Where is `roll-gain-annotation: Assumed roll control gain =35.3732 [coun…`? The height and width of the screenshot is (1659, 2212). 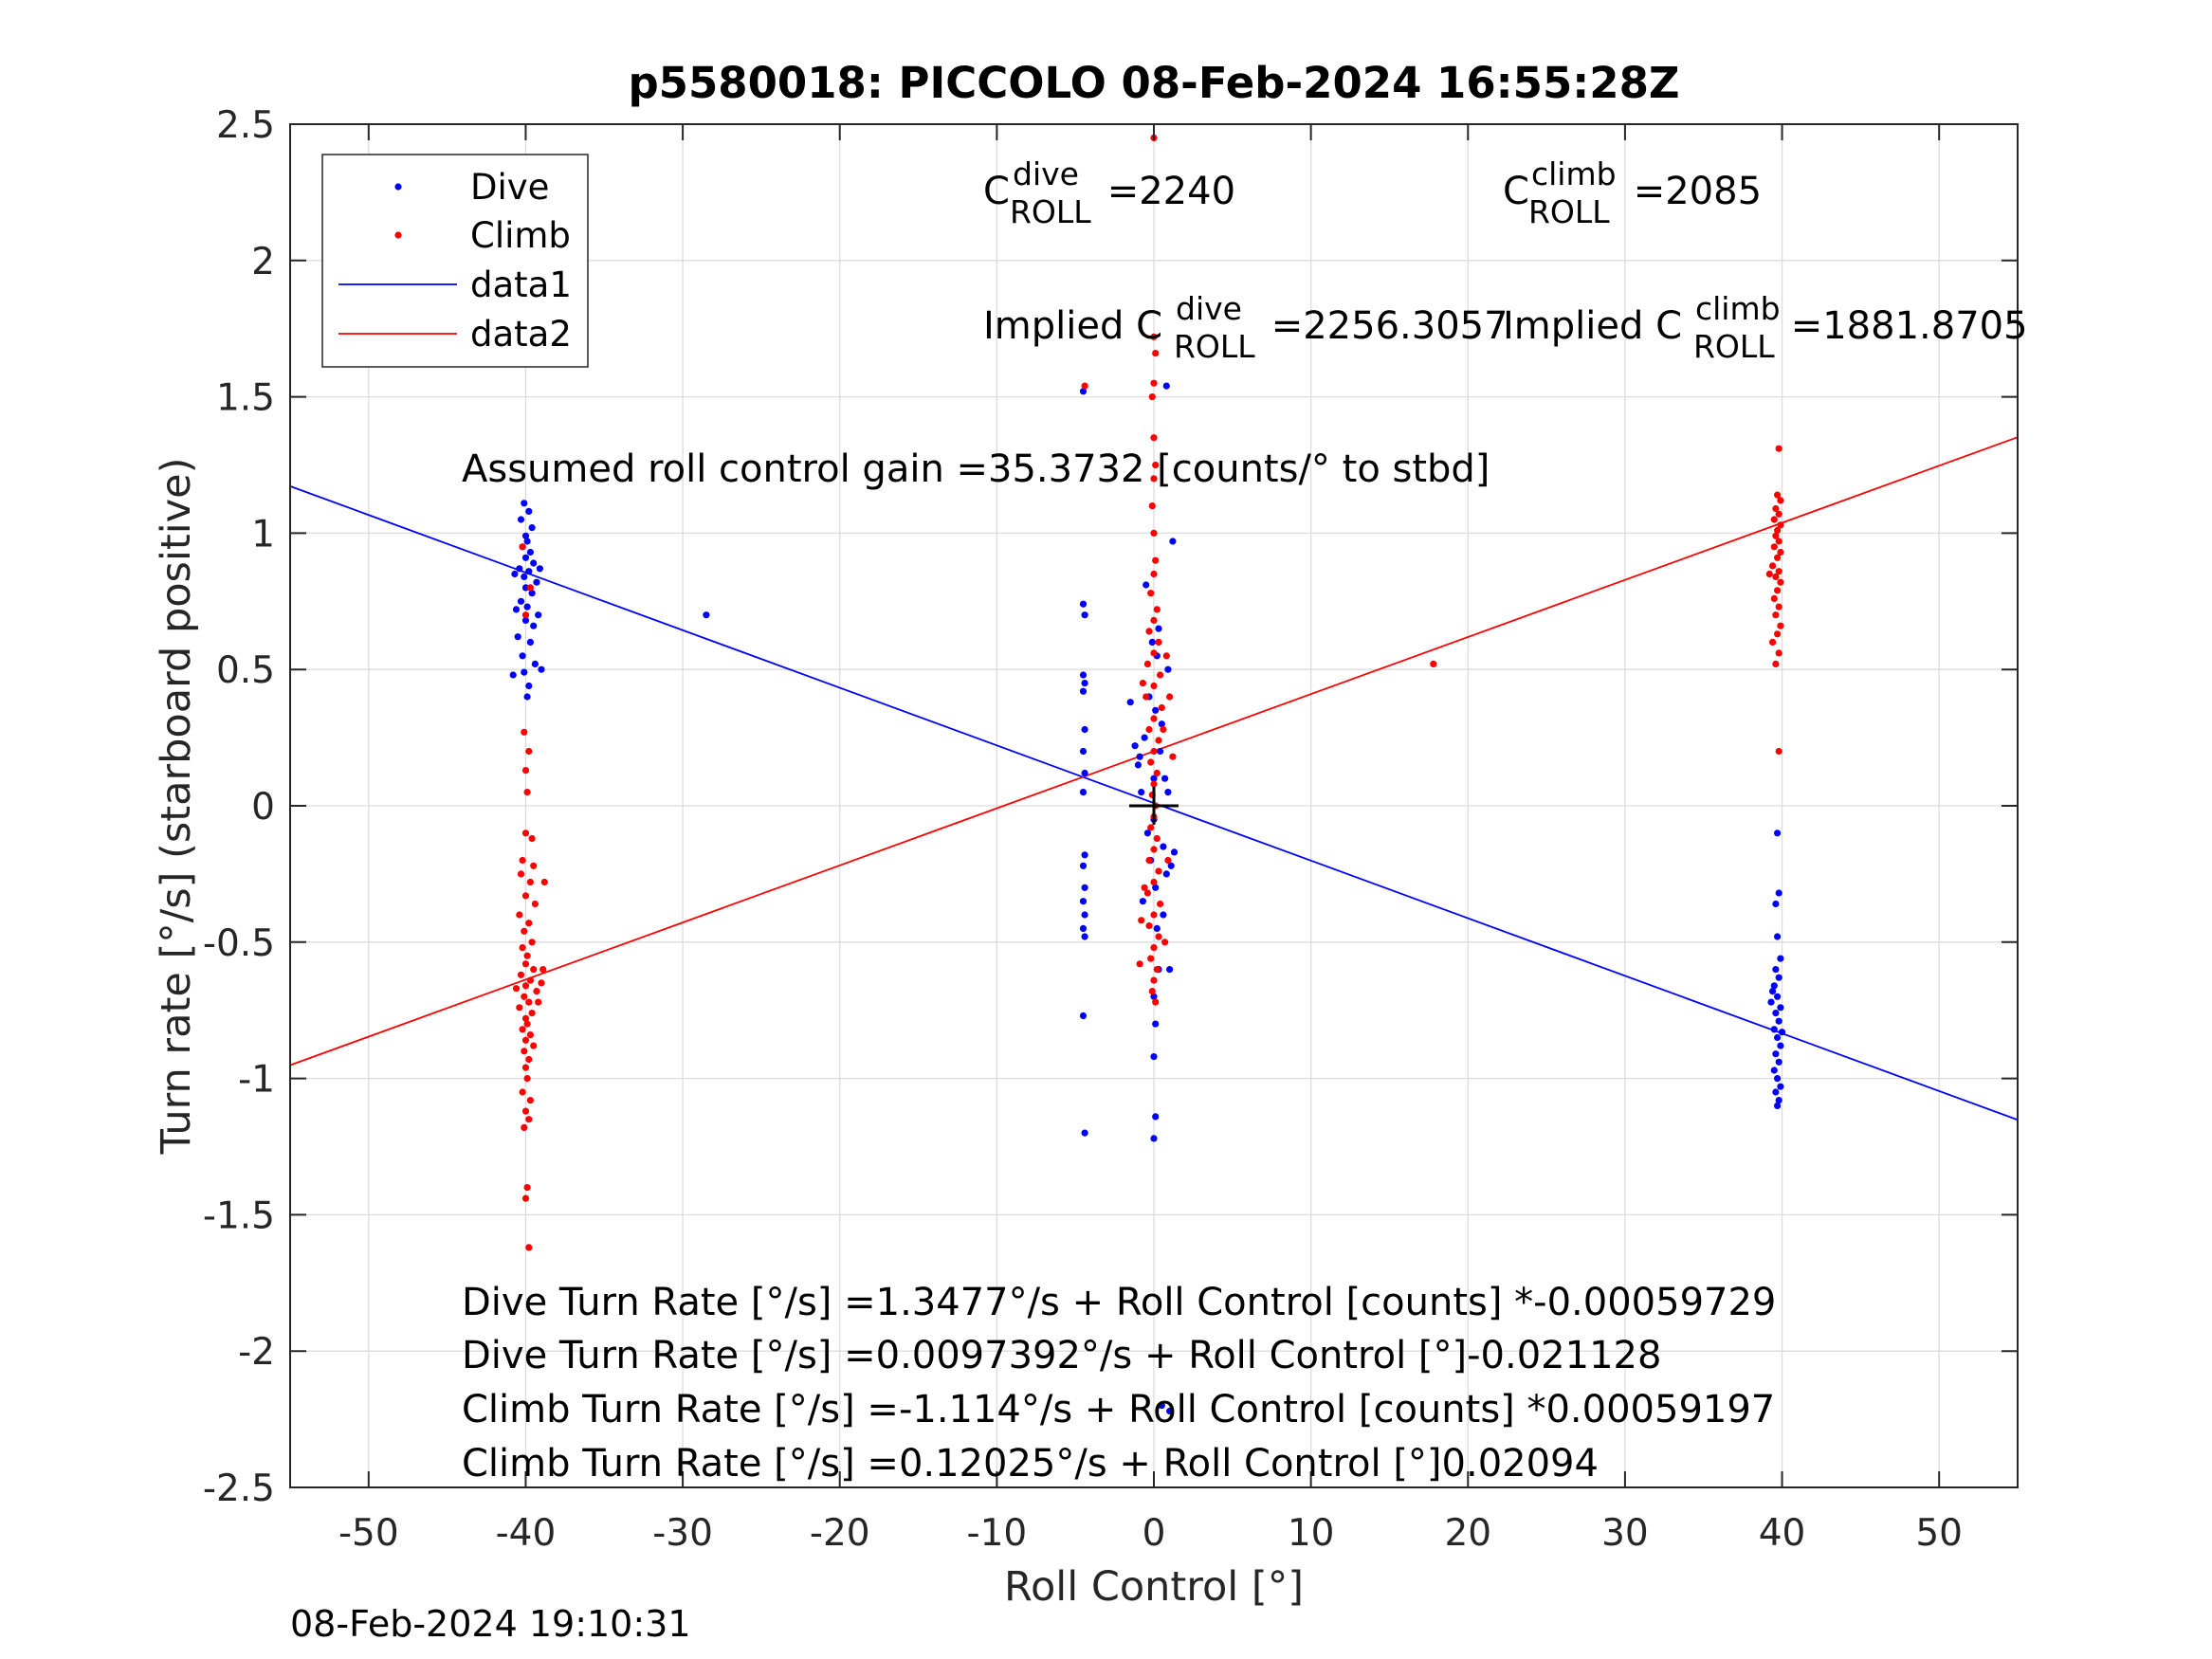
roll-gain-annotation: Assumed roll control gain =35.3732 [coun… is located at coordinates (976, 469).